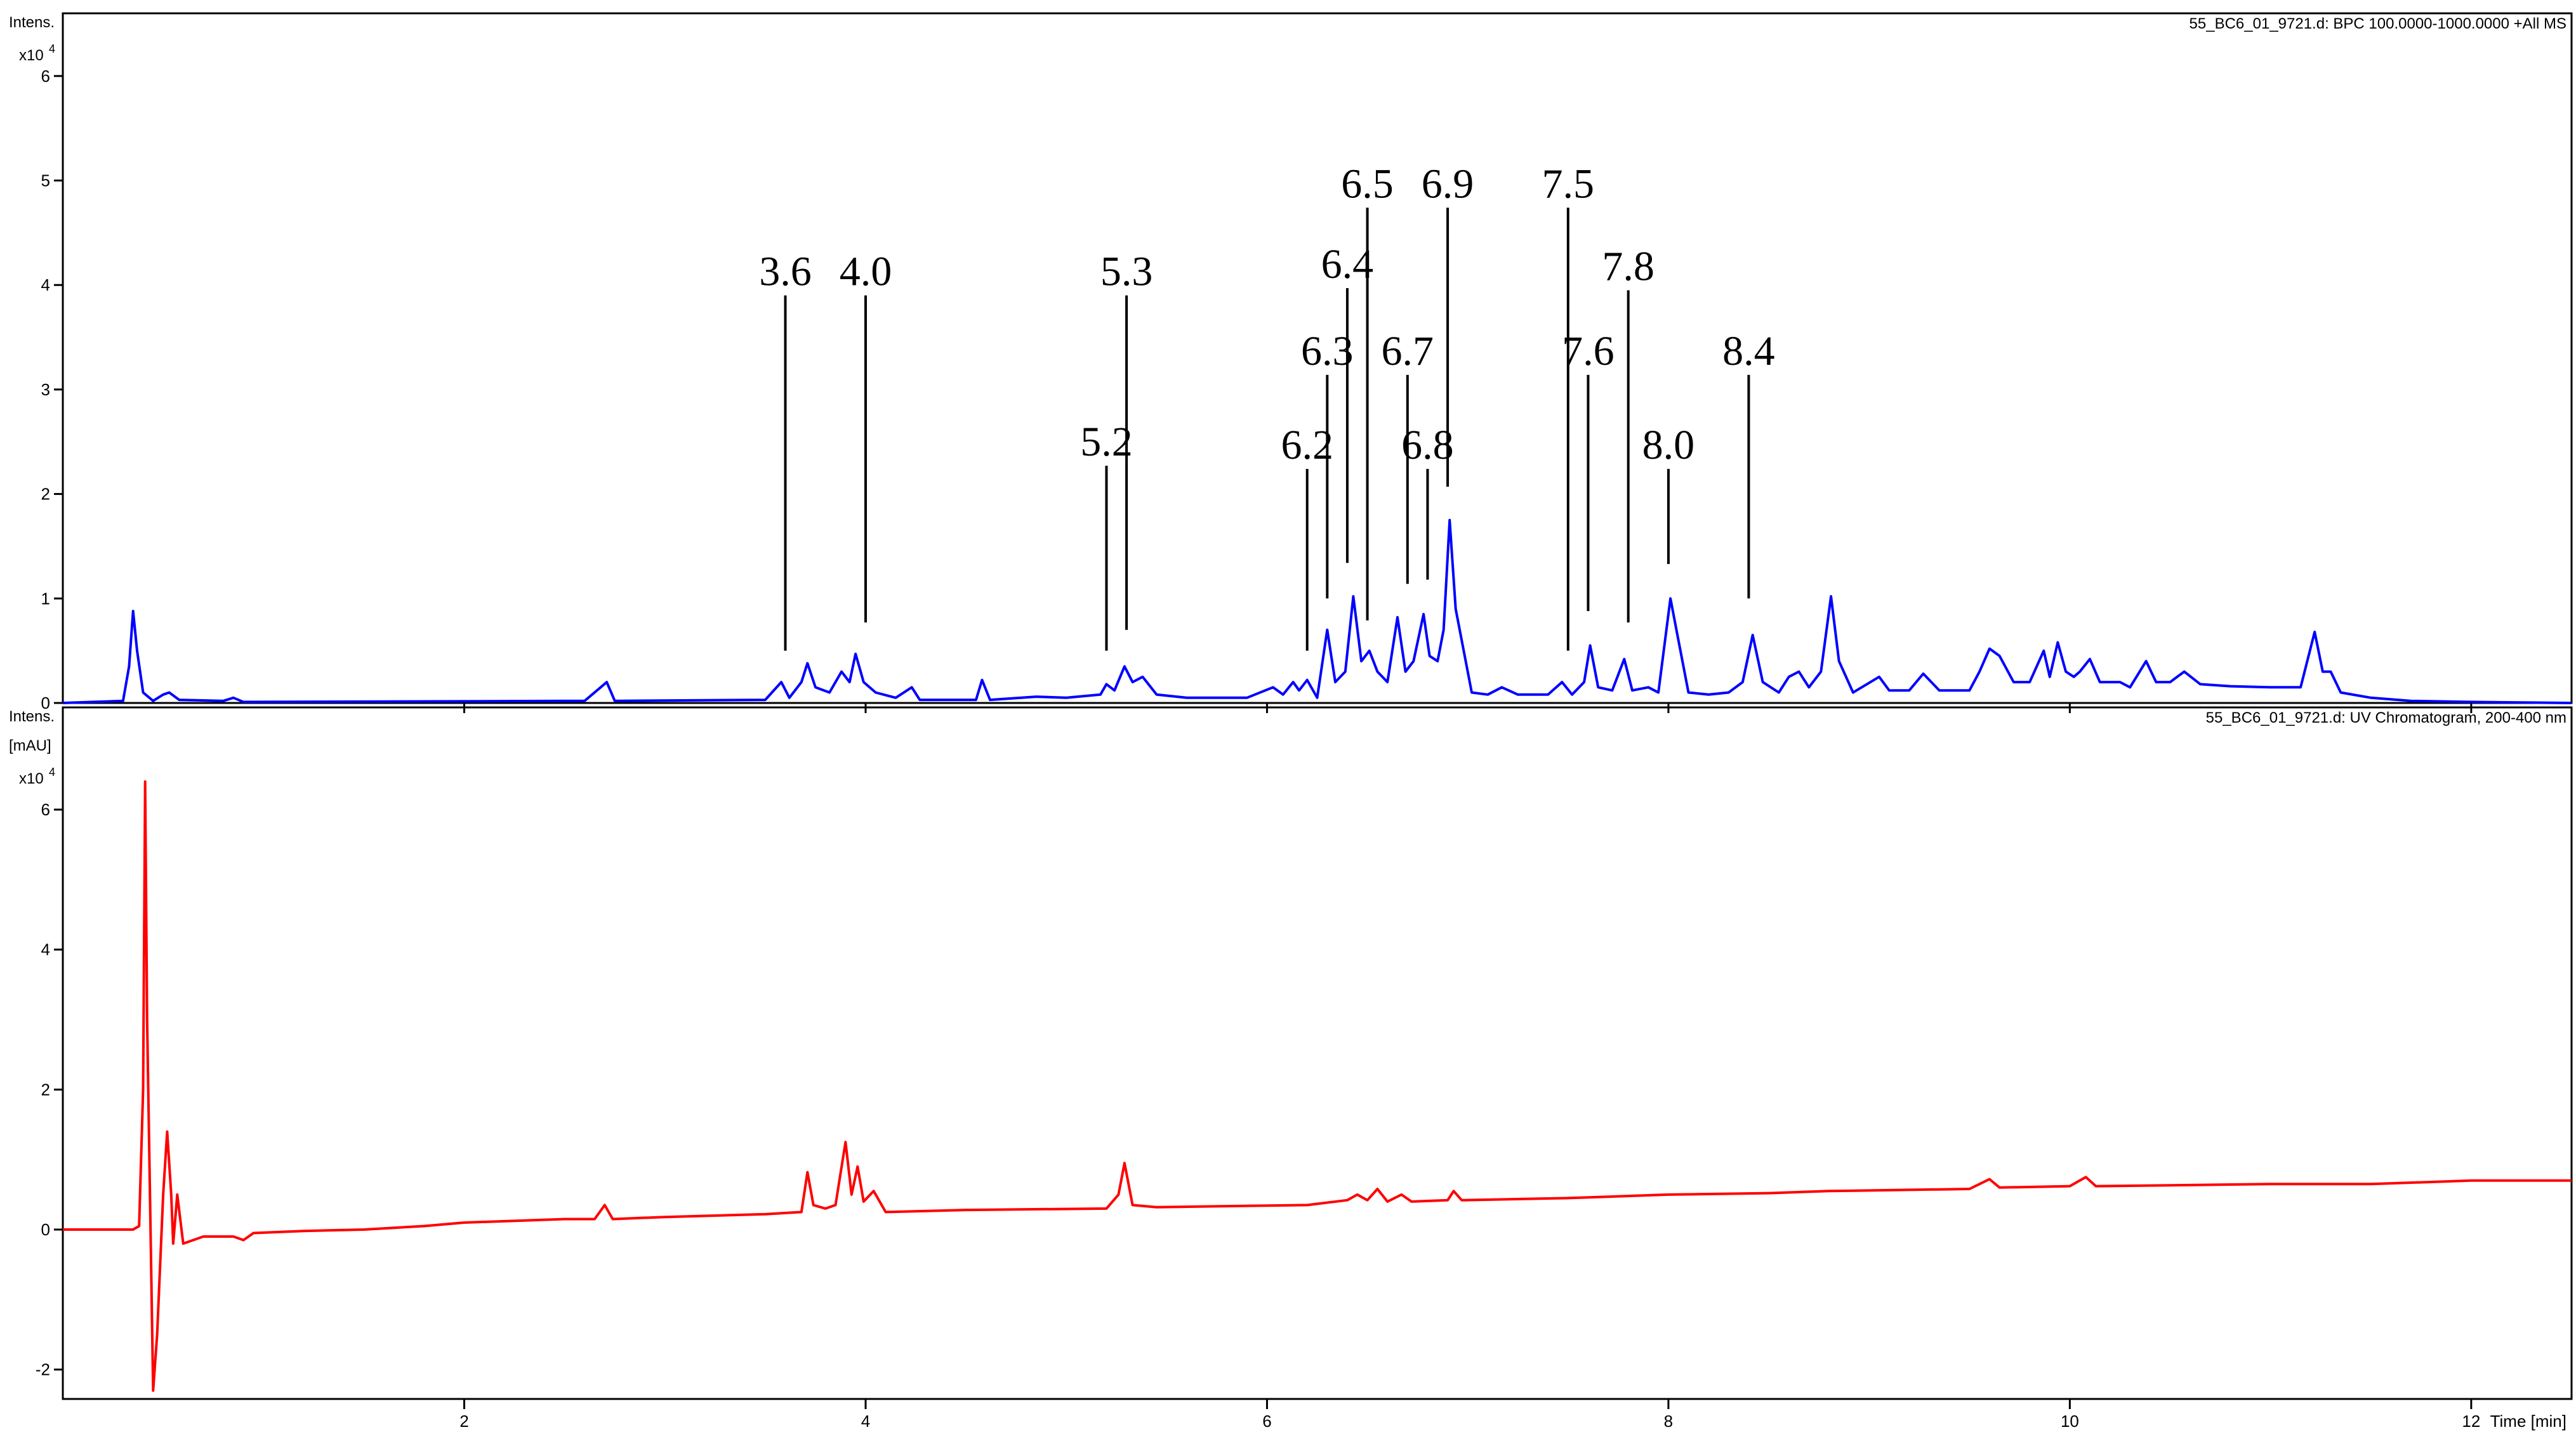 The image size is (2576, 1444). I want to click on annotation-label: 6.9, so click(1448, 184).